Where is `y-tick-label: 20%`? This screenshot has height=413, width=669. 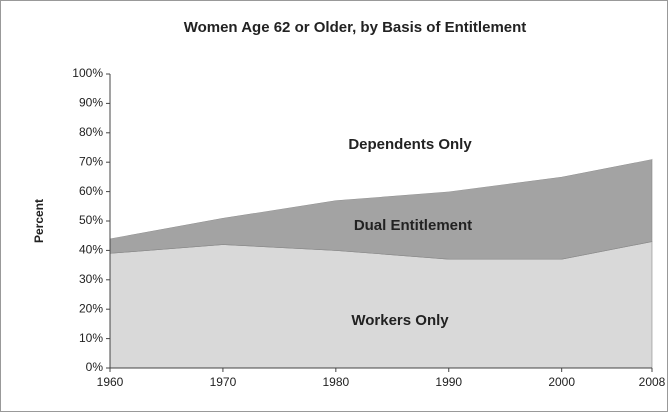 y-tick-label: 20% is located at coordinates (91, 308).